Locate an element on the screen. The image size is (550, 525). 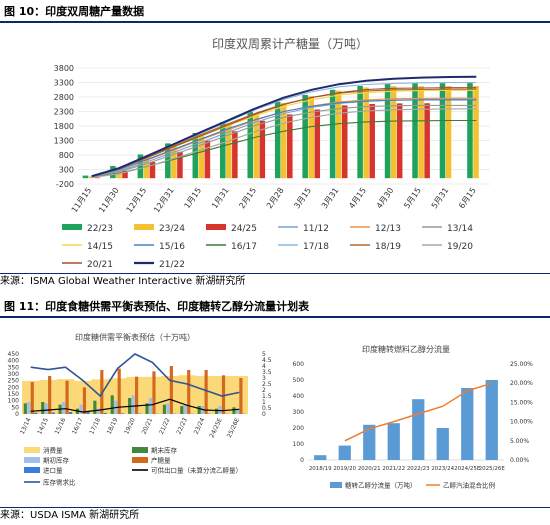
legend-label: 20/21 is located at coordinates (100, 265).